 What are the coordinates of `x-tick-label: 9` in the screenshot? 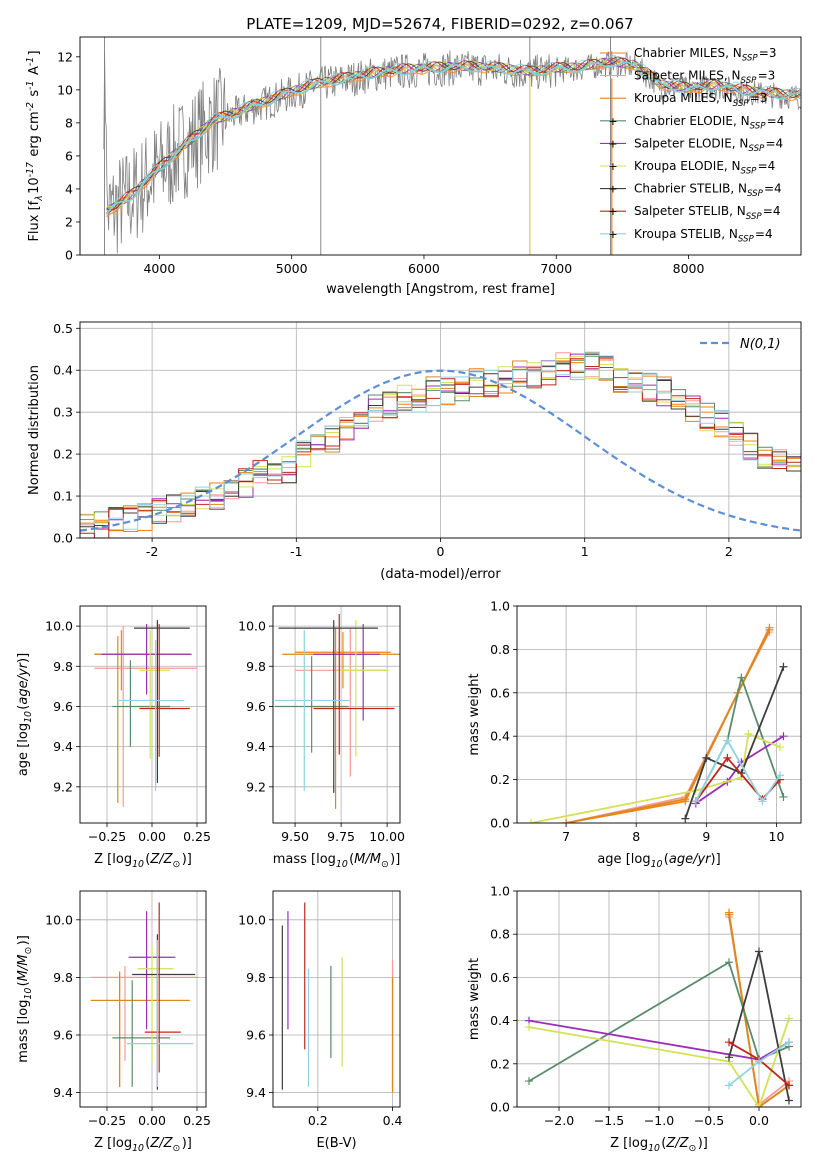 It's located at (706, 836).